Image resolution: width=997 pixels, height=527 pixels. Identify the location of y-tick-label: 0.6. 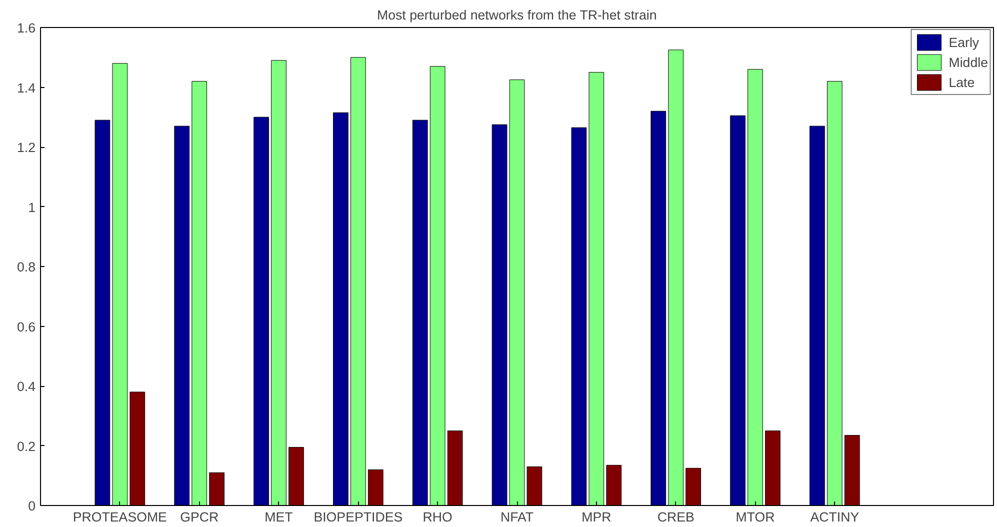
(26, 326).